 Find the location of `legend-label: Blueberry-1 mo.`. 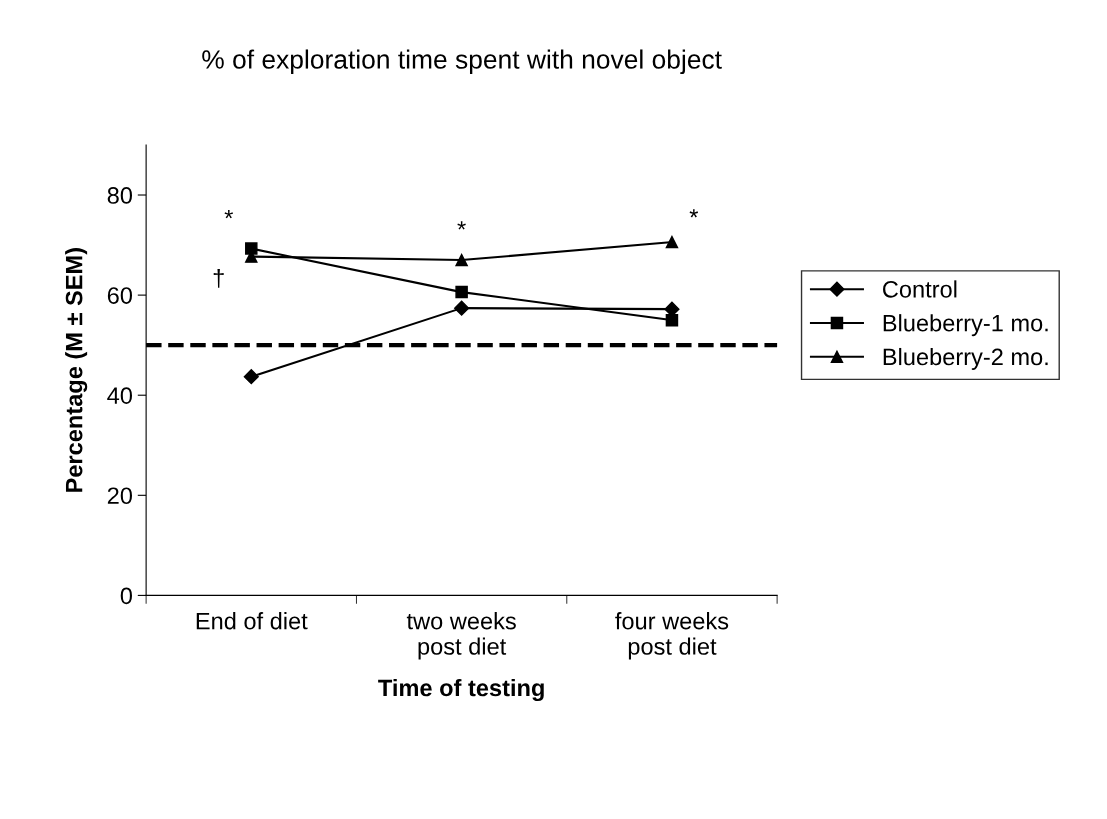

legend-label: Blueberry-1 mo. is located at coordinates (965, 325).